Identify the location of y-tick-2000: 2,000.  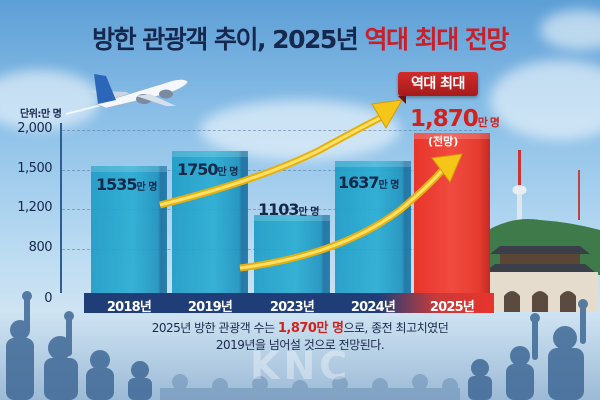
(34, 128).